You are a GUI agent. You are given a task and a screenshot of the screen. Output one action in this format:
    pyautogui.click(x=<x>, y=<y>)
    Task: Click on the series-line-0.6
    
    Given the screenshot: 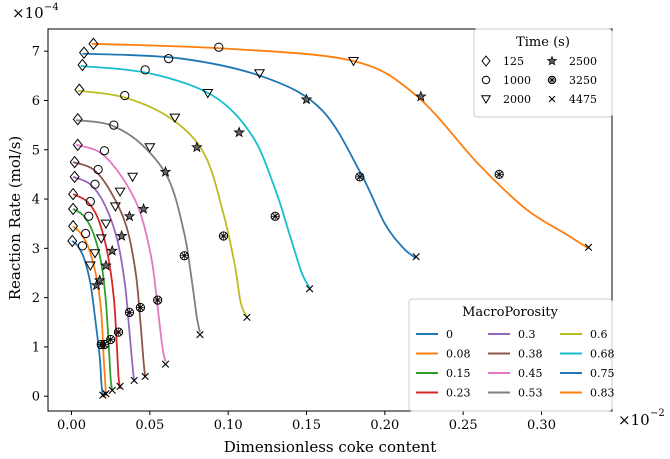 What is the action you would take?
    pyautogui.click(x=162, y=203)
    